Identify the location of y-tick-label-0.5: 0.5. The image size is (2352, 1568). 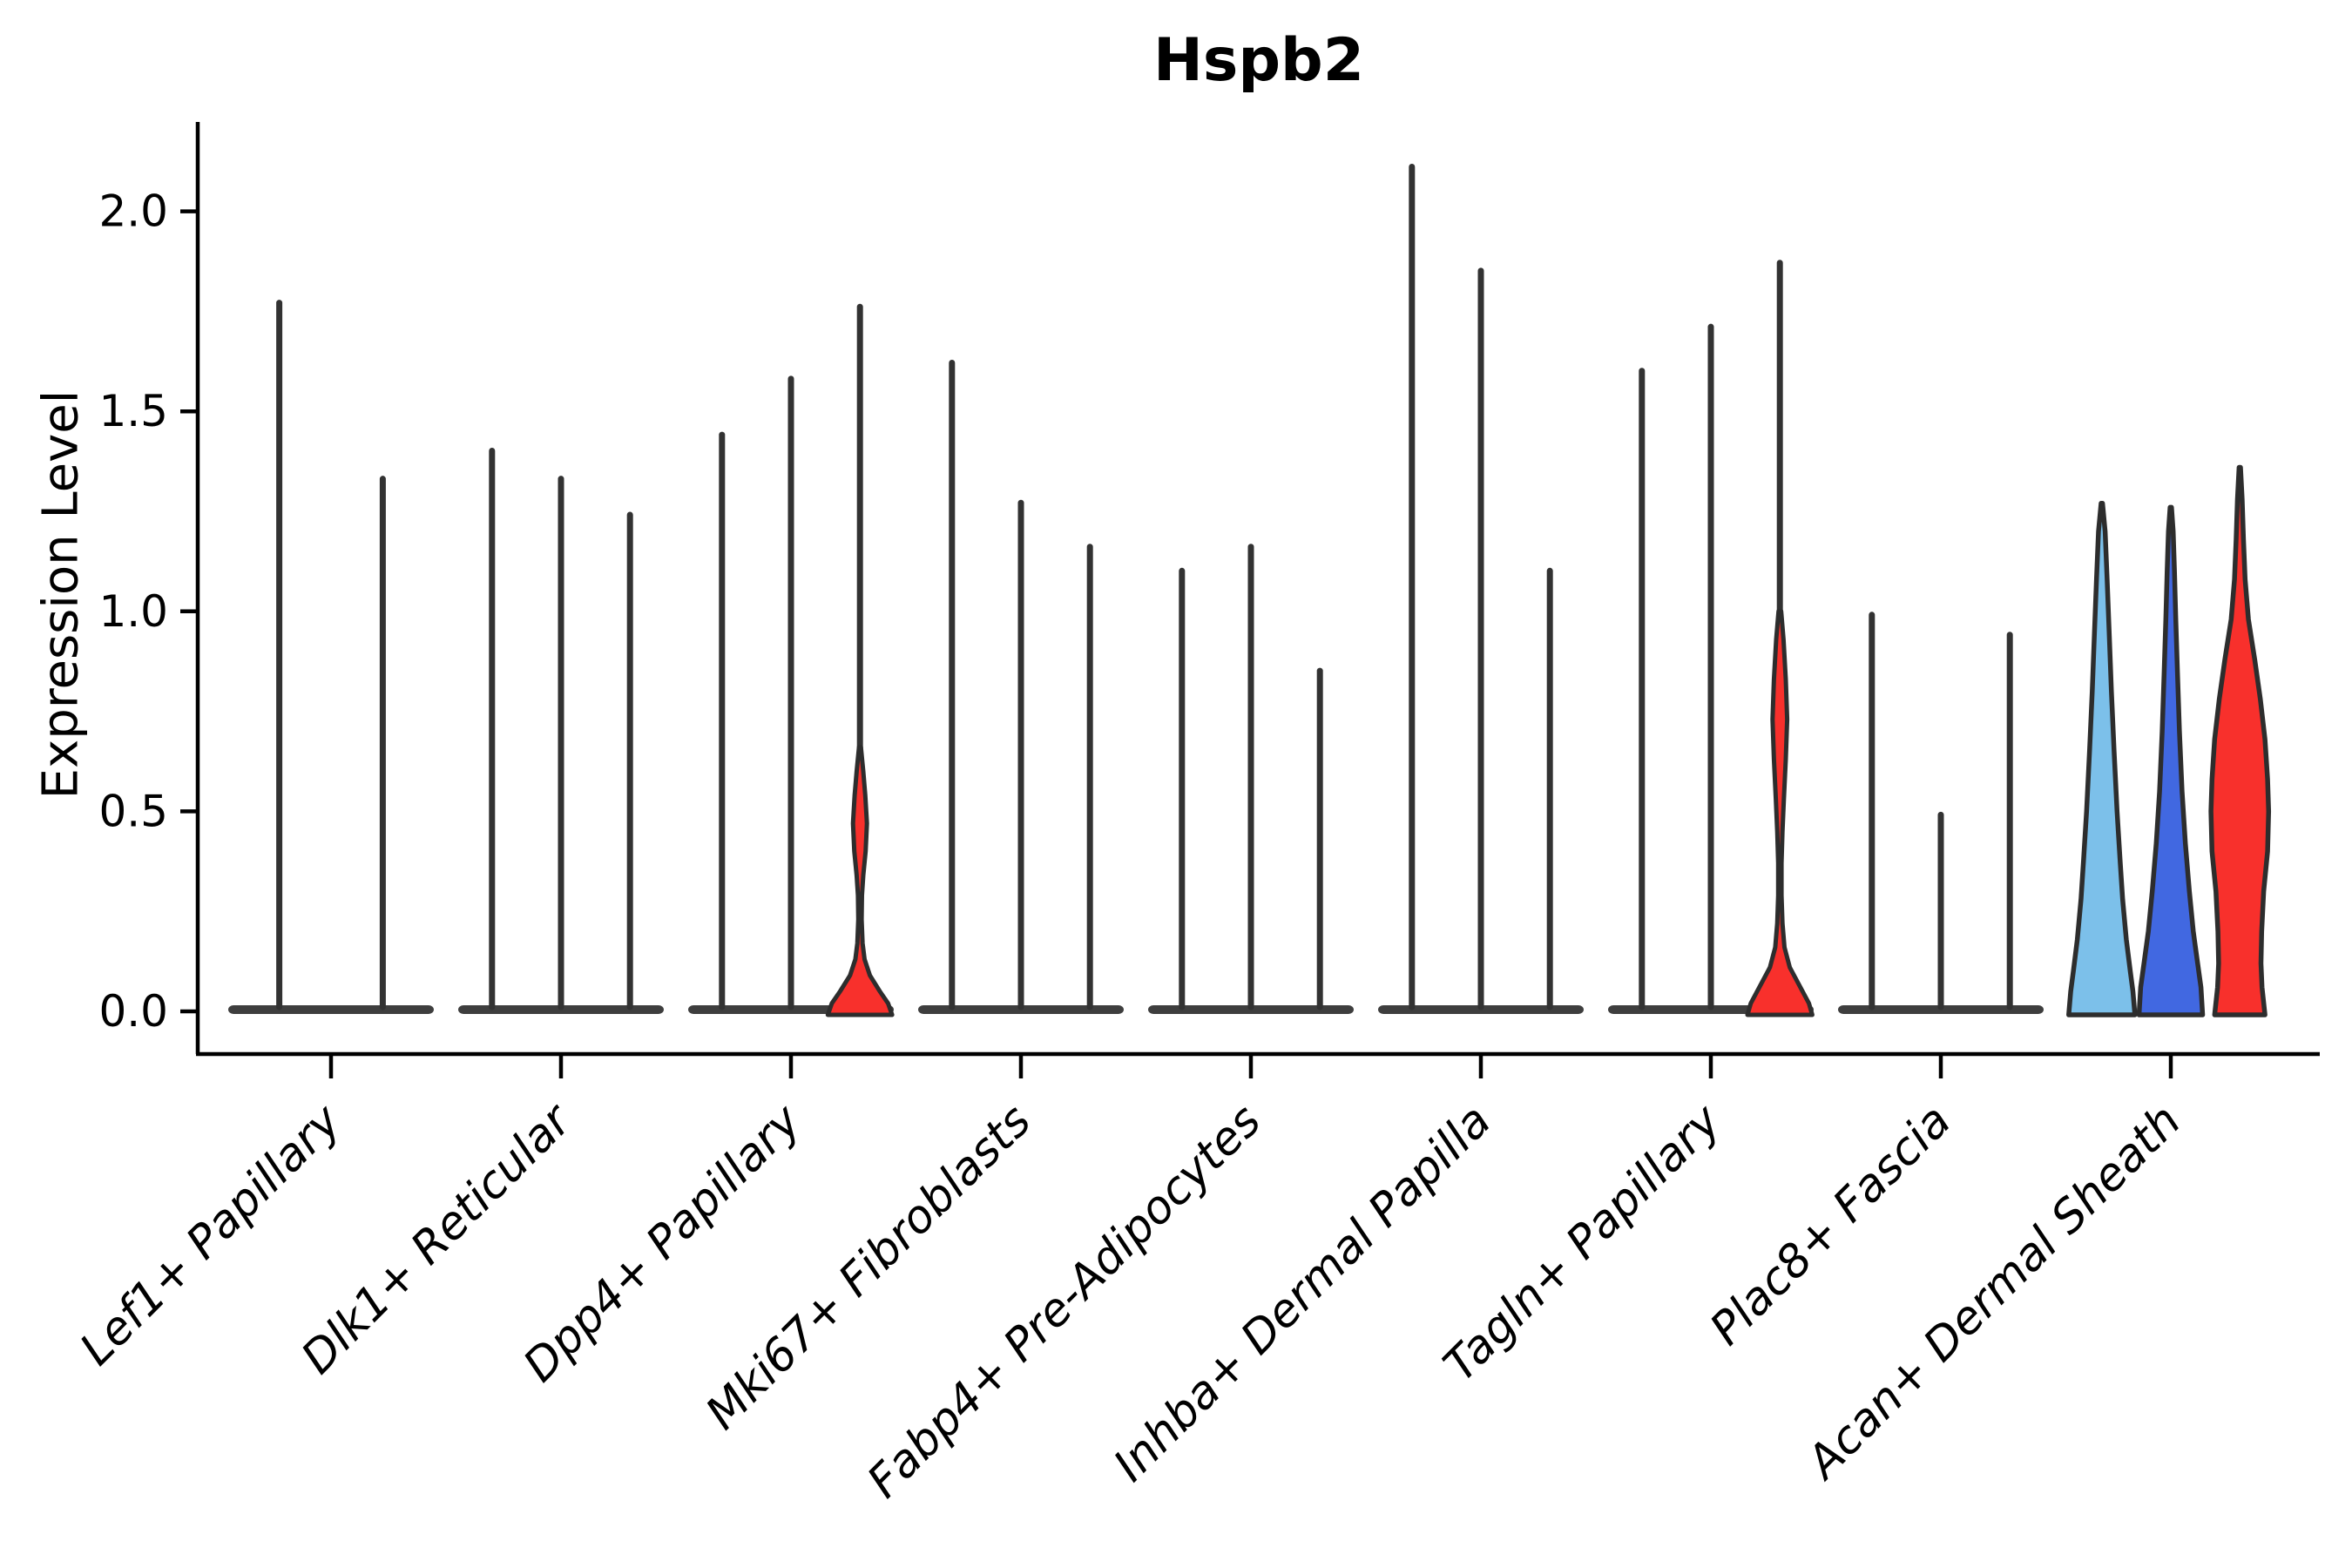
(133, 811).